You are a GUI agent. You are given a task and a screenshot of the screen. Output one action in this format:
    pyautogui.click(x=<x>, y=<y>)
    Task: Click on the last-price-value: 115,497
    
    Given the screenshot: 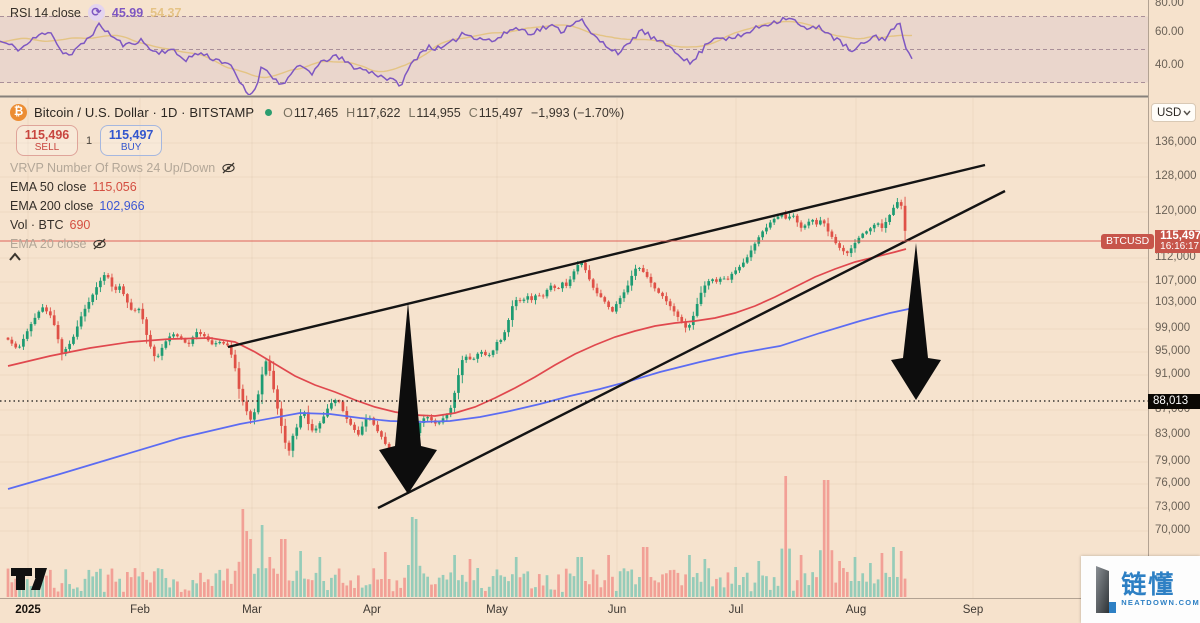 What is the action you would take?
    pyautogui.click(x=1180, y=236)
    